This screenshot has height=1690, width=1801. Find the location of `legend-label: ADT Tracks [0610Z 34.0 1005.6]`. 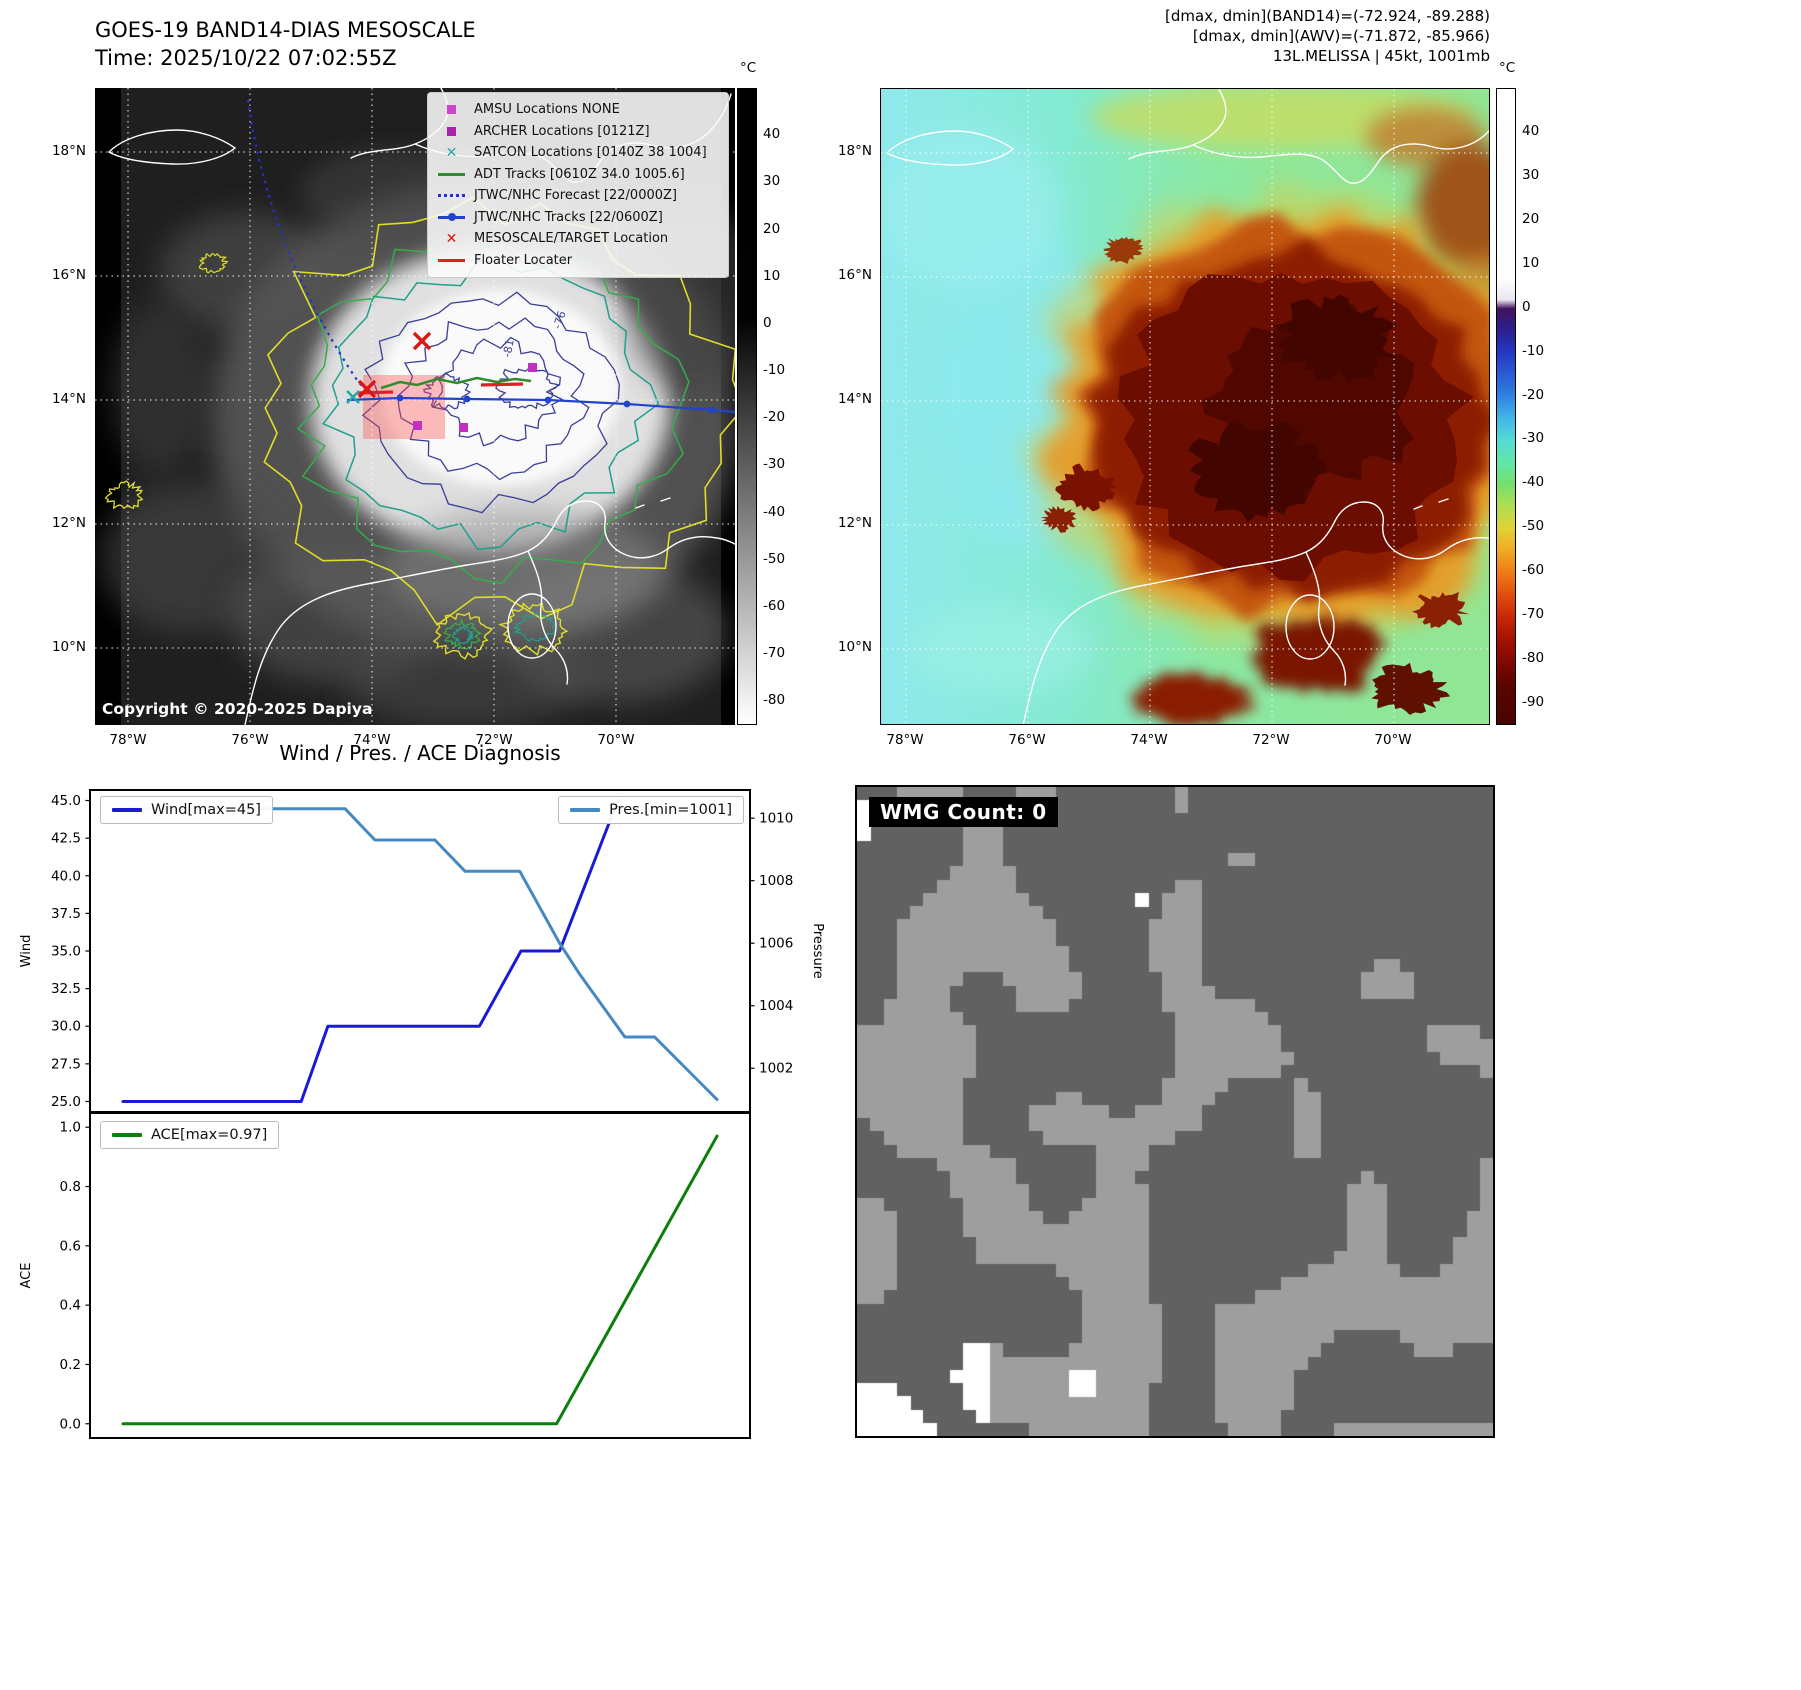

legend-label: ADT Tracks [0610Z 34.0 1005.6] is located at coordinates (579, 174).